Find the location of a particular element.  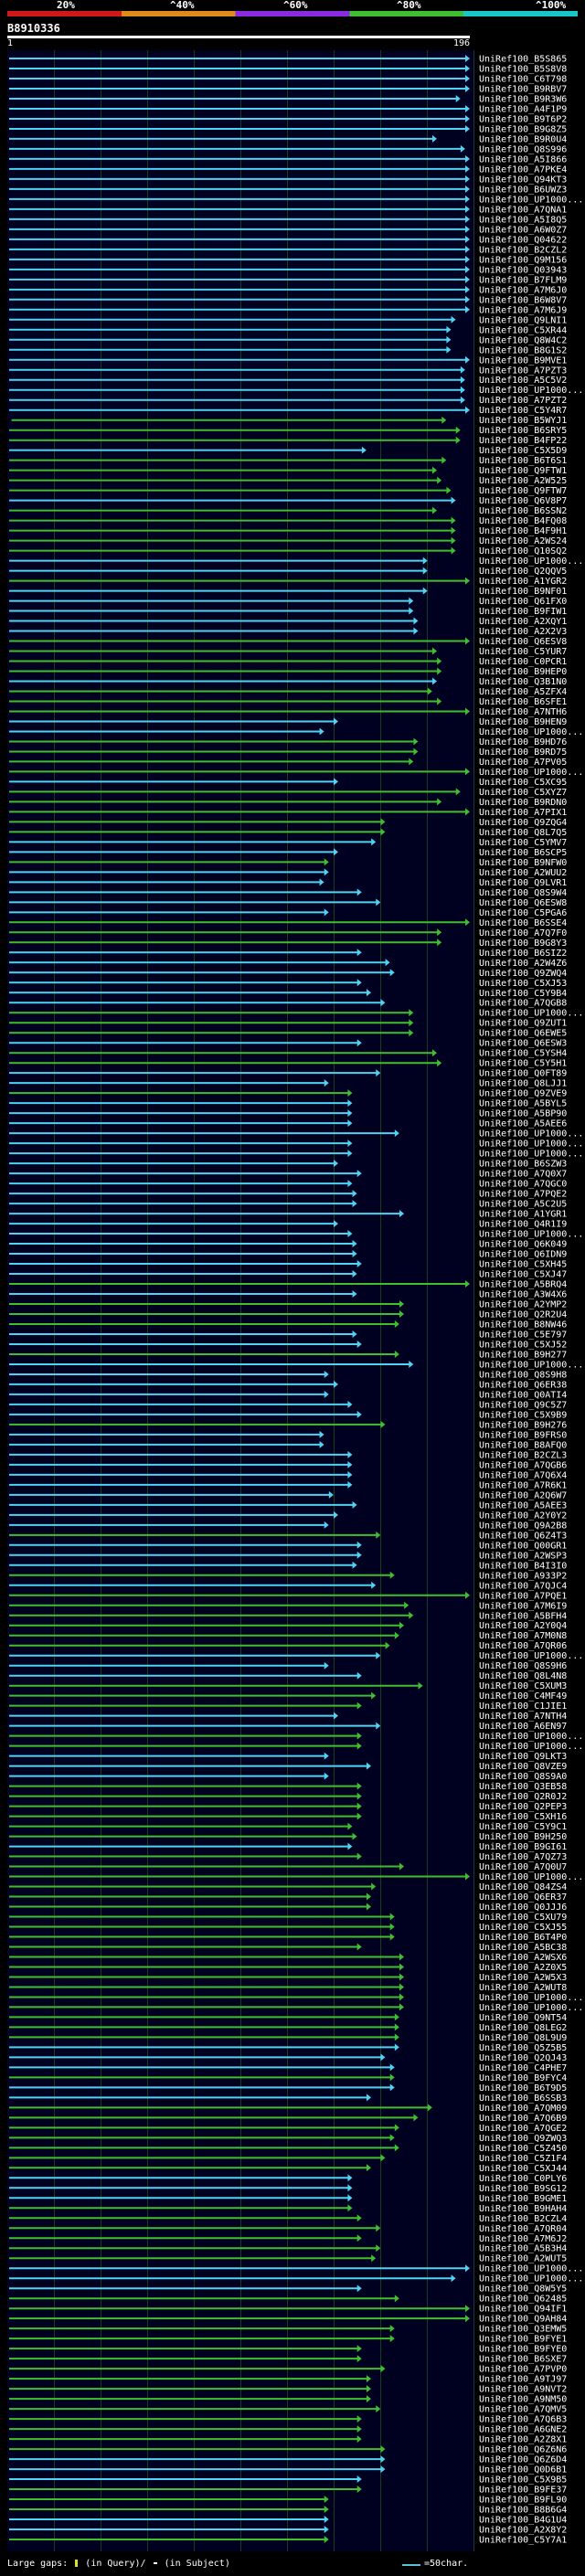

hit-label: UniRef100_B9GME1 is located at coordinates (523, 2199).